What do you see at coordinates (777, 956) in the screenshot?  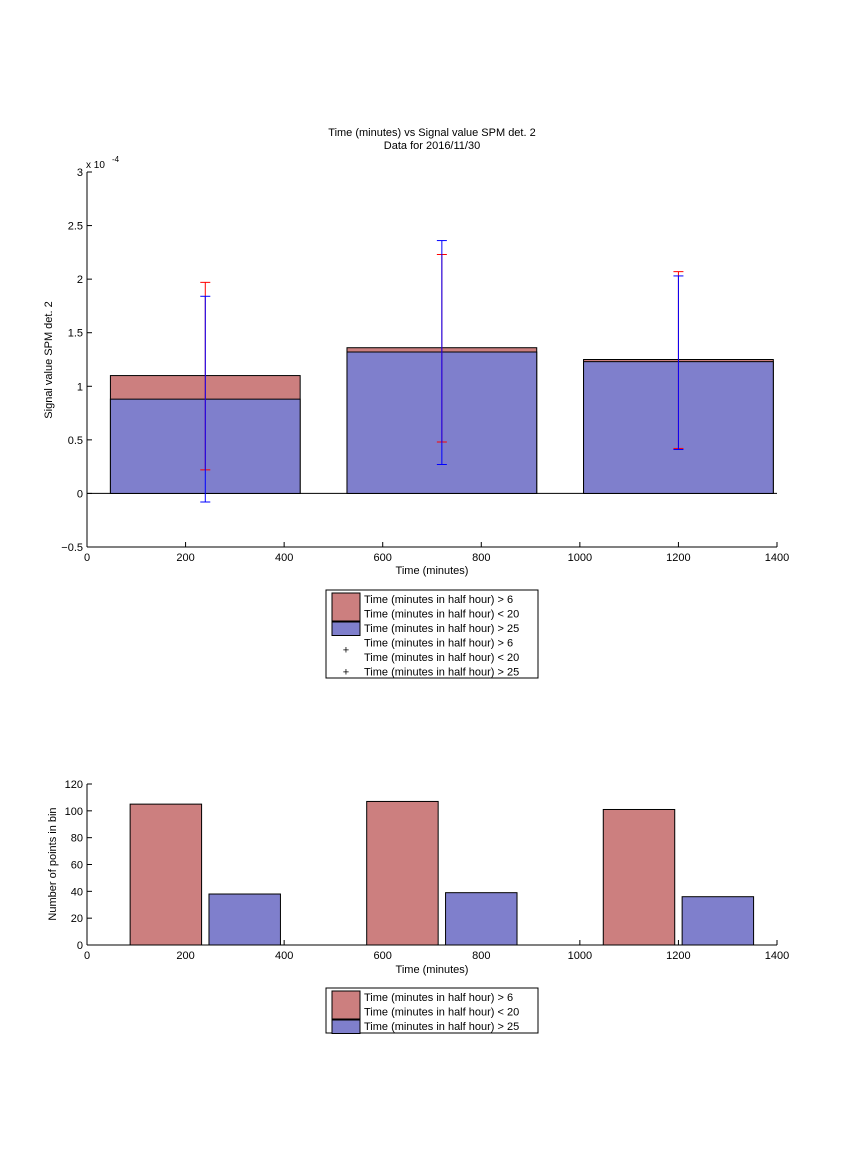 I see `chart2-x-tick-label: 1400` at bounding box center [777, 956].